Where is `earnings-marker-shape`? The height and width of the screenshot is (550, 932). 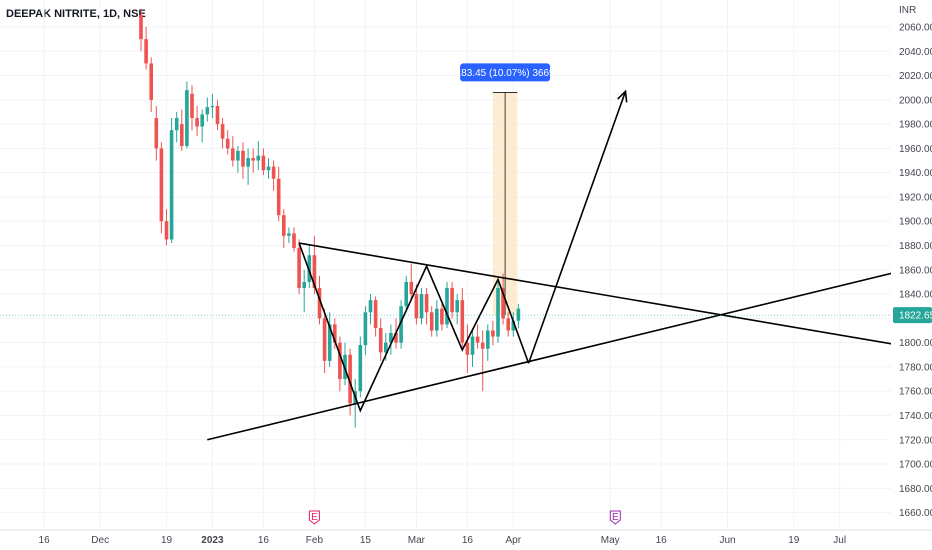
earnings-marker-shape is located at coordinates (615, 517).